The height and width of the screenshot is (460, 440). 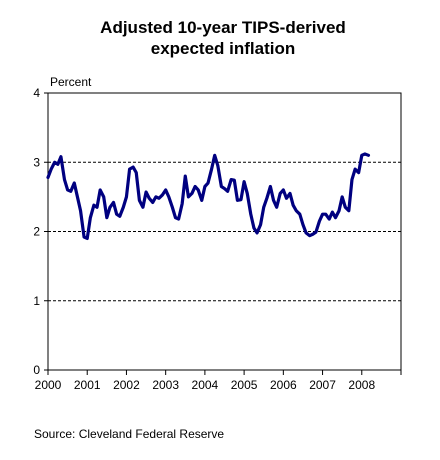 I want to click on y-axis-ticks: 0 1 2 3 4, so click(x=40, y=231).